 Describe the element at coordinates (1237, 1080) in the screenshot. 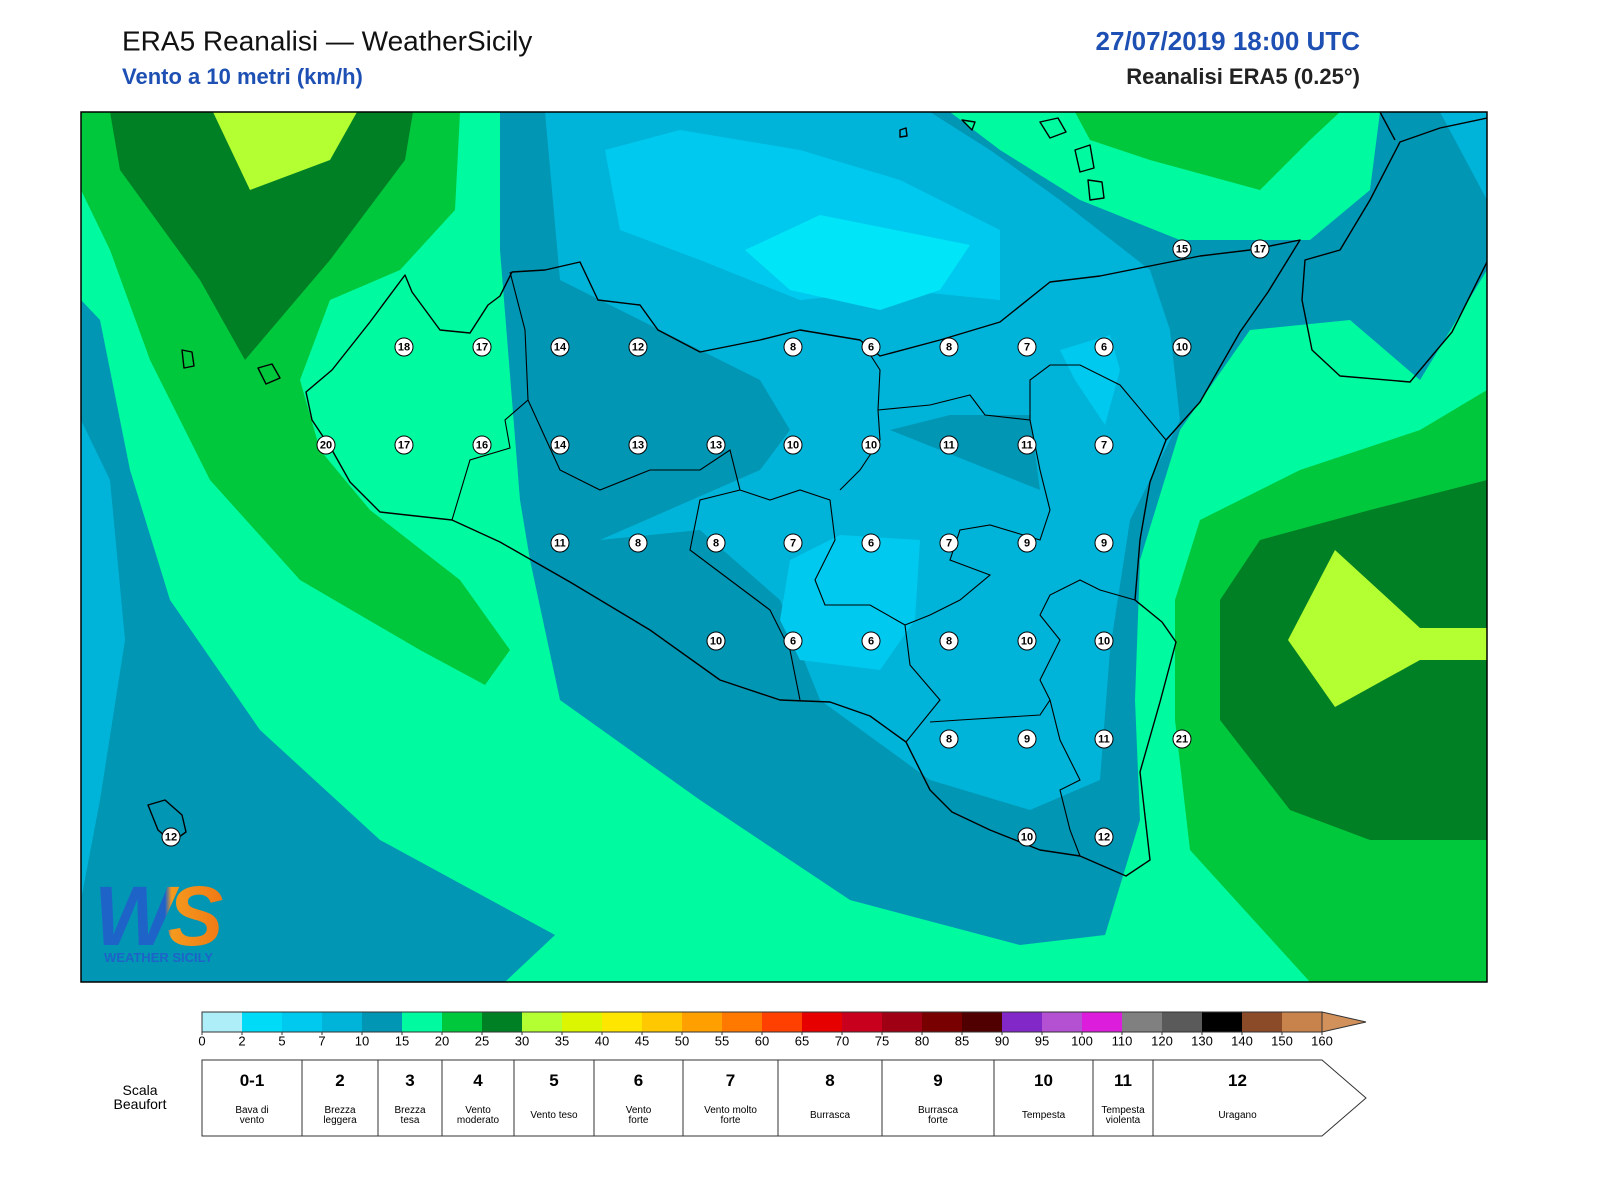

I see `beaufort-force: 12` at that location.